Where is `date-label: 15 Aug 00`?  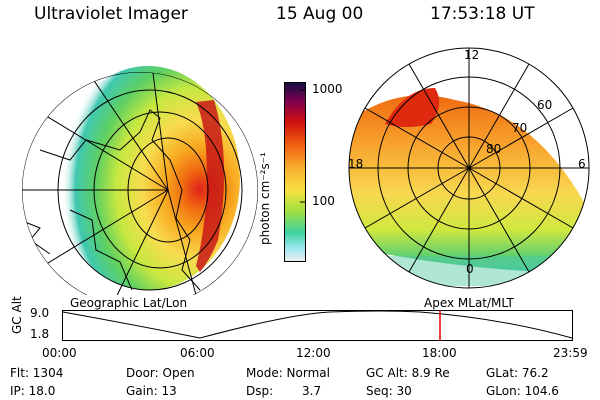 date-label: 15 Aug 00 is located at coordinates (320, 14).